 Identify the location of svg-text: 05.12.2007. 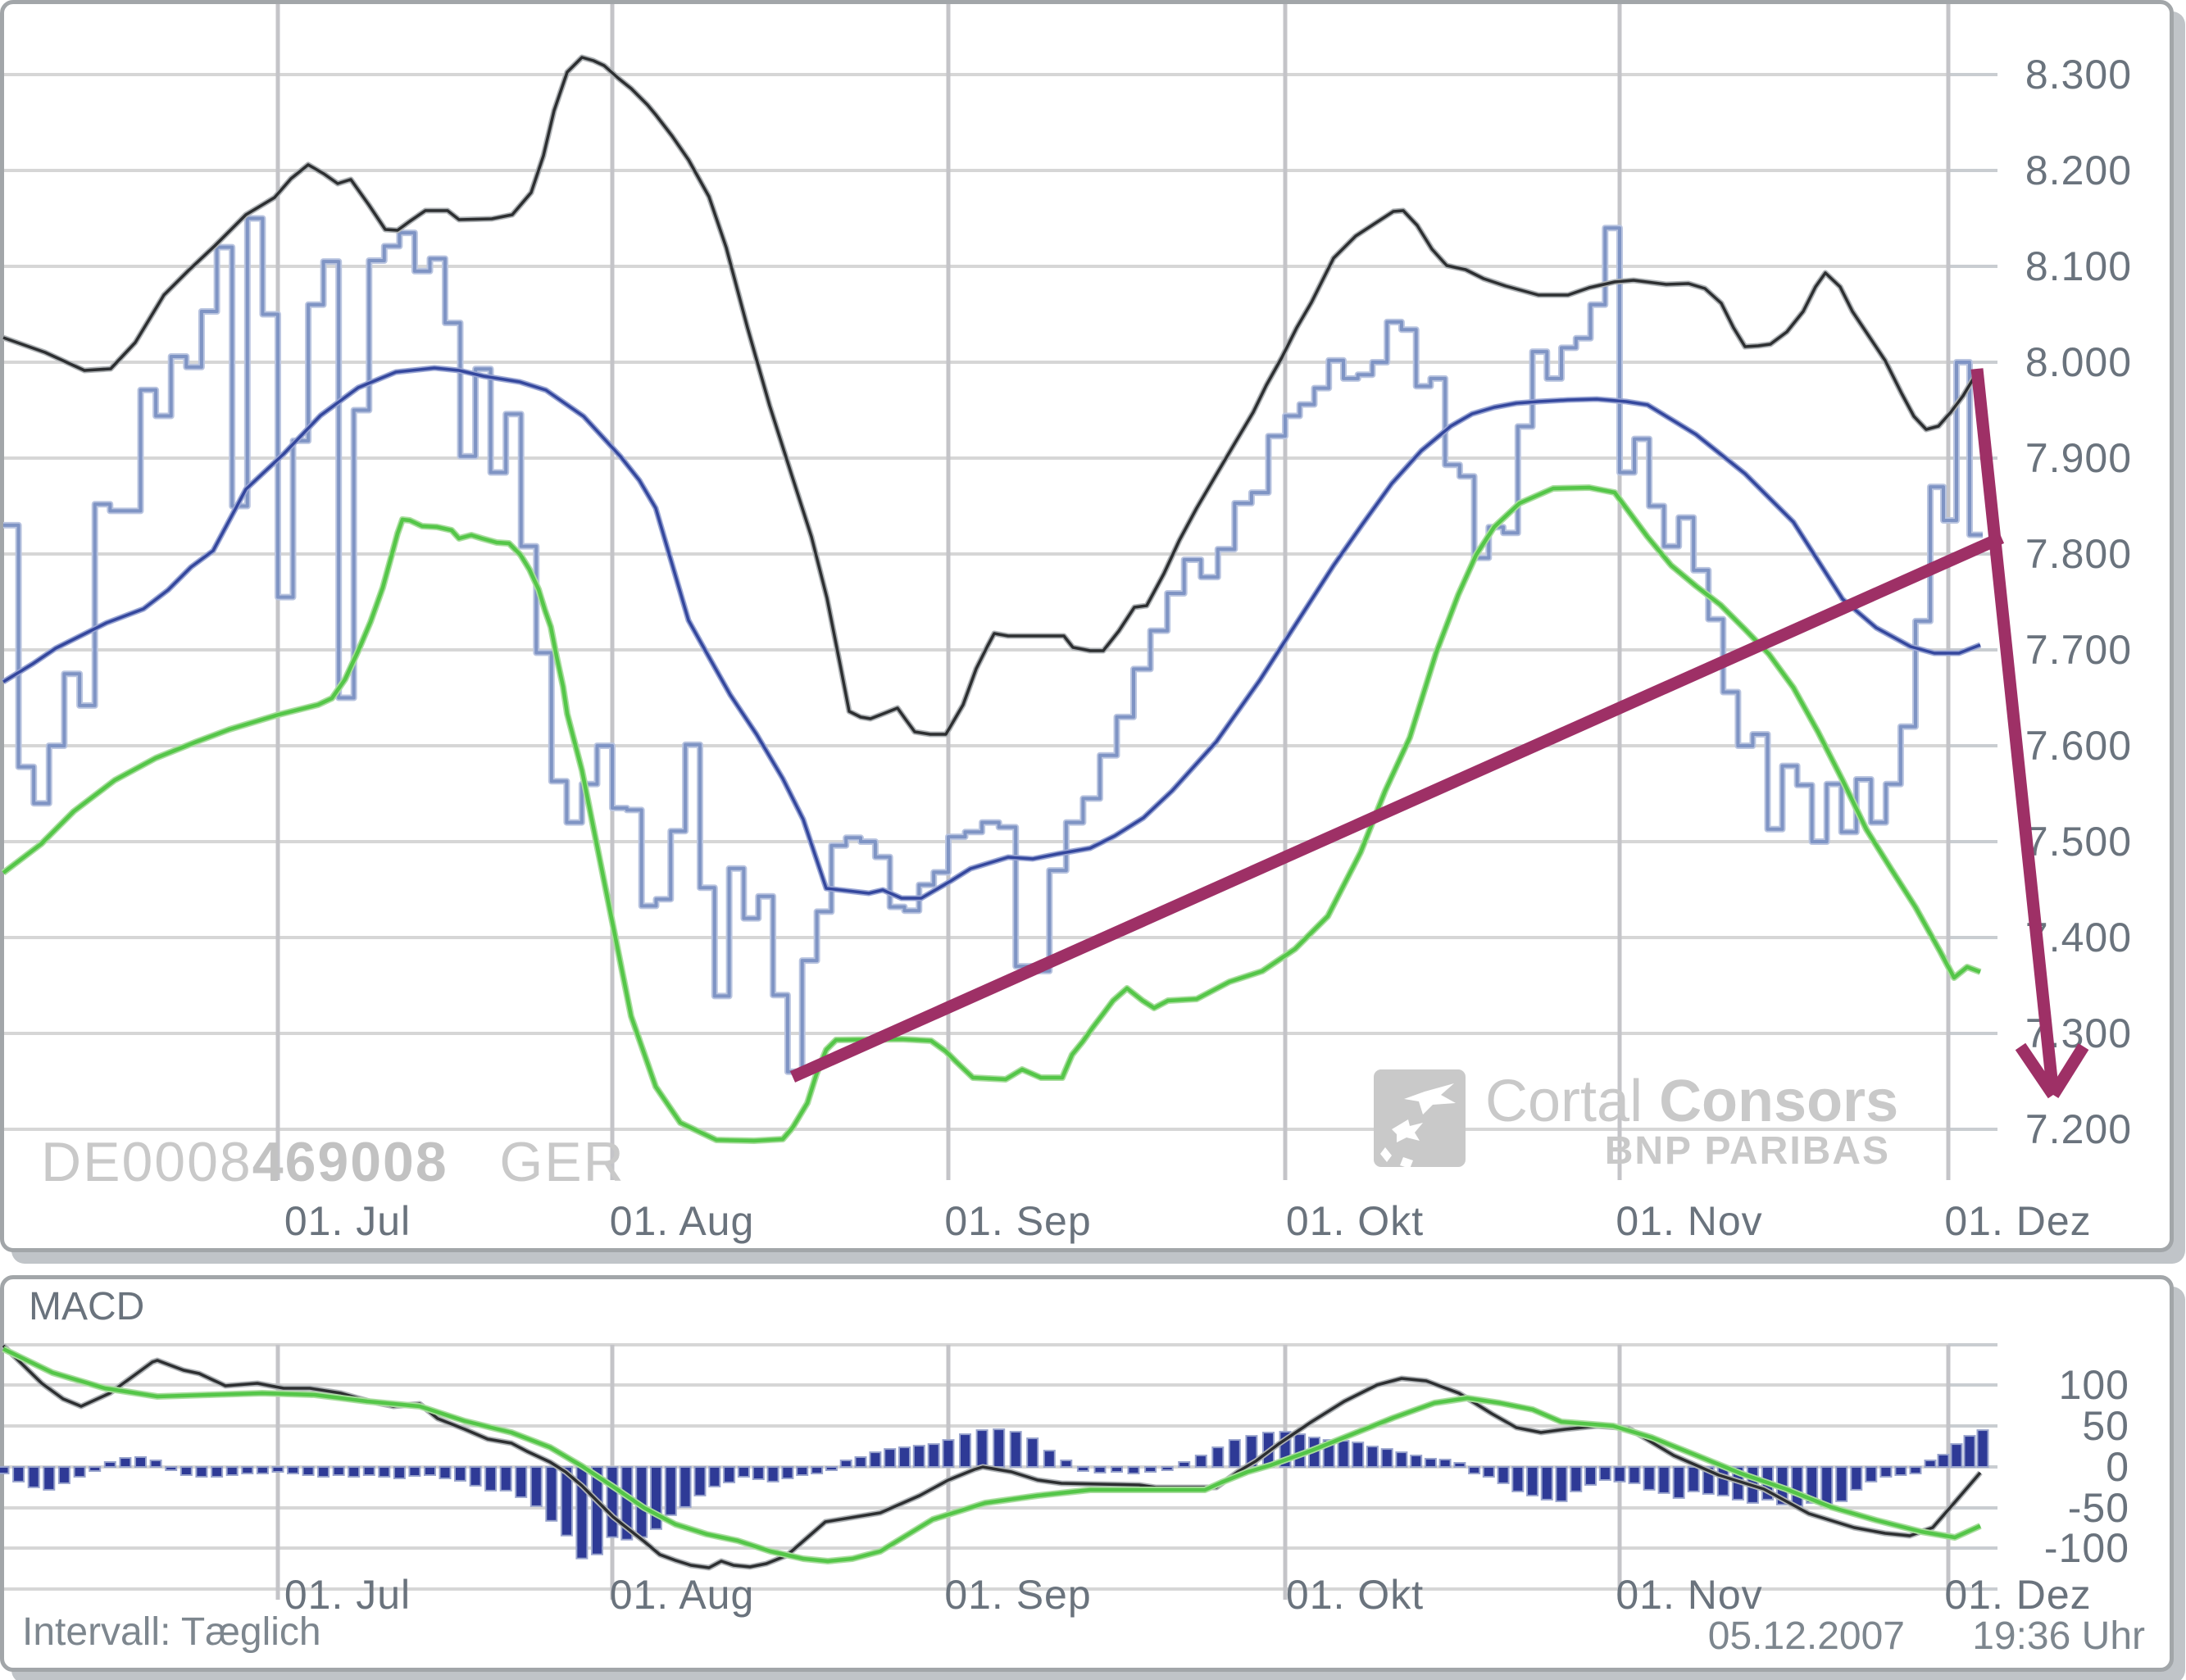
(1806, 1636).